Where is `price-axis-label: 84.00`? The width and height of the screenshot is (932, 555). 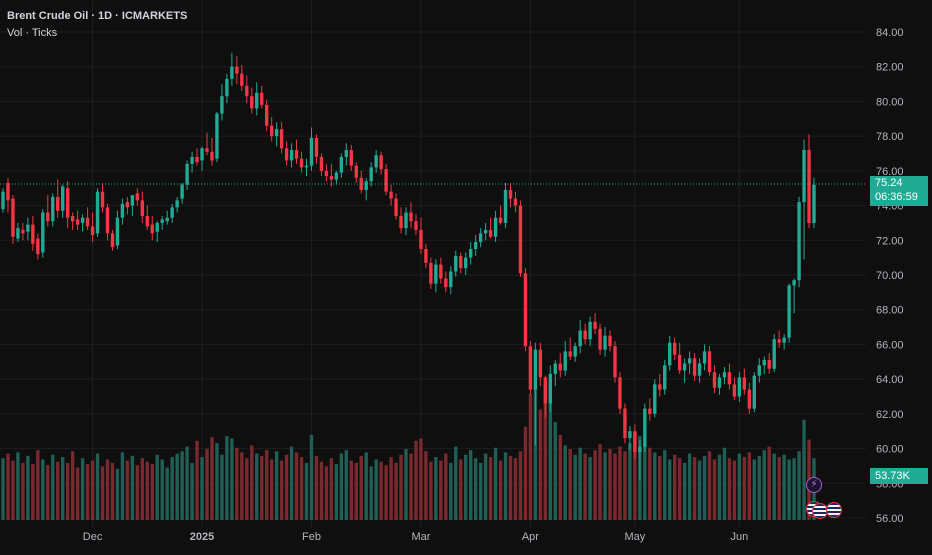
price-axis-label: 84.00 is located at coordinates (890, 33).